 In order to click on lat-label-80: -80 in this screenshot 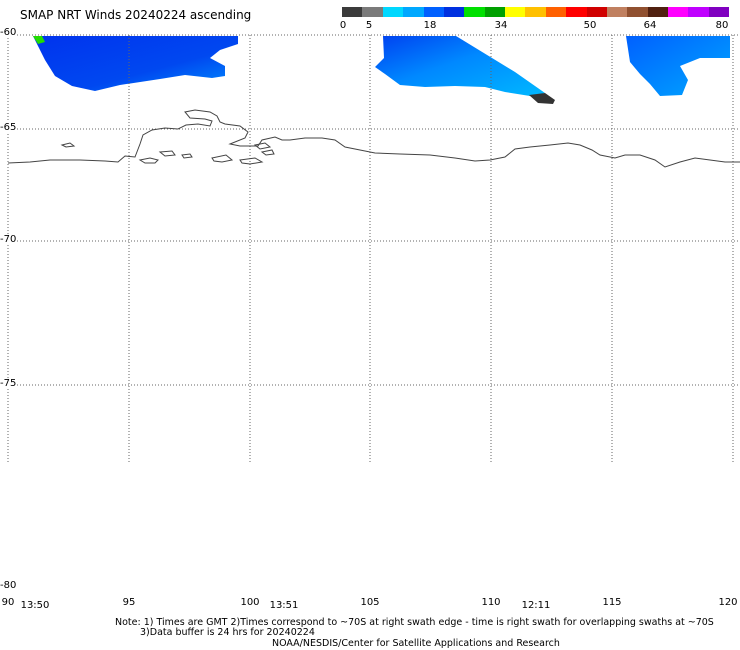, I will do `click(9, 585)`.